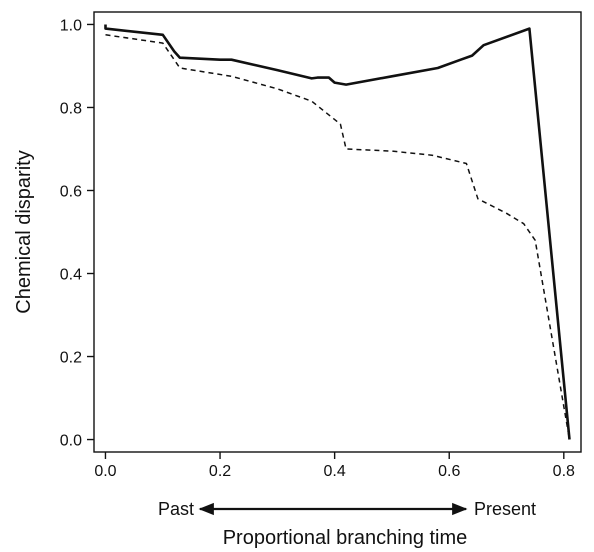  I want to click on y-tick-label: 0.6, so click(71, 191).